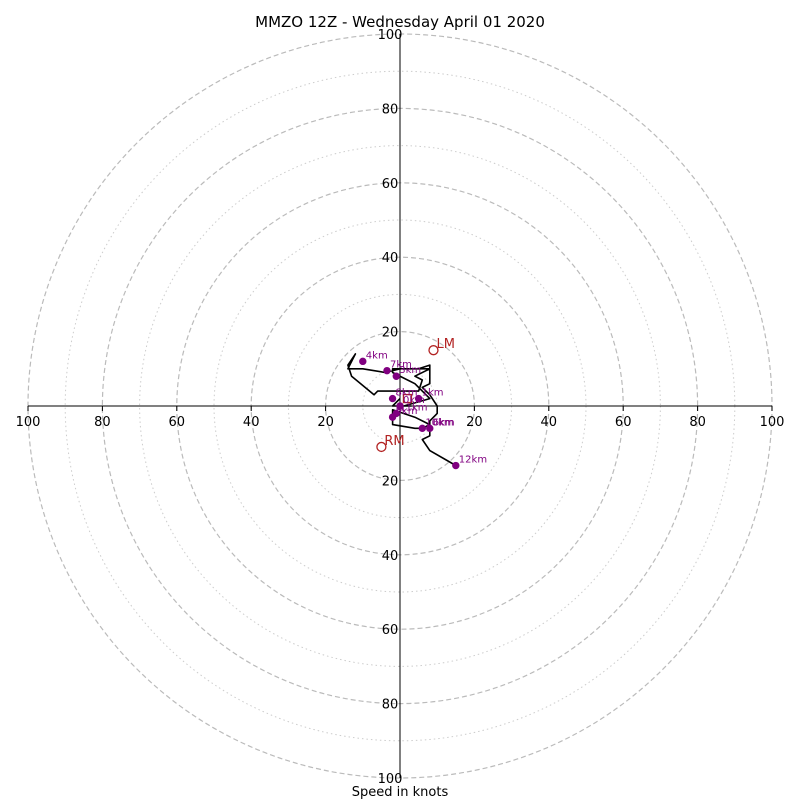  Describe the element at coordinates (363, 361) in the screenshot. I see `height-point-4km` at that location.